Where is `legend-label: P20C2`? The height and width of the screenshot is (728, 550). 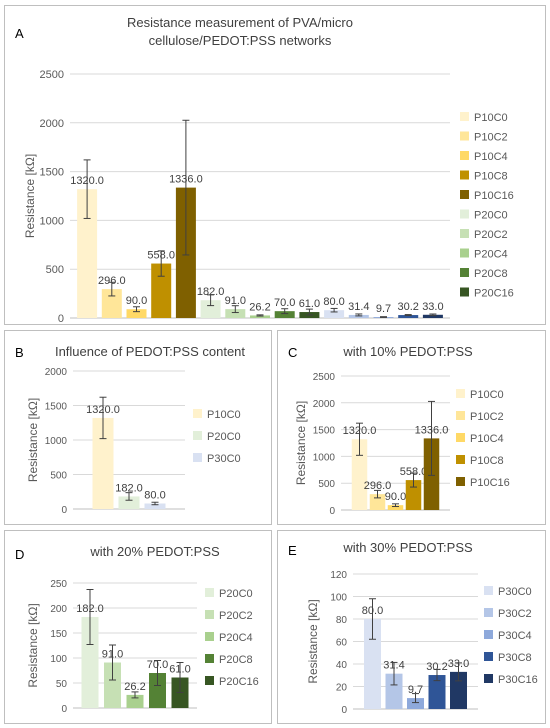 legend-label: P20C2 is located at coordinates (236, 616).